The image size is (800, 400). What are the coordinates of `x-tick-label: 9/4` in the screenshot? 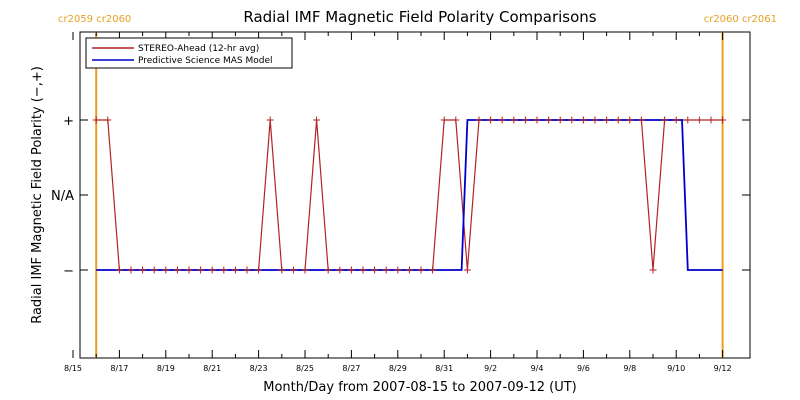 It's located at (537, 368).